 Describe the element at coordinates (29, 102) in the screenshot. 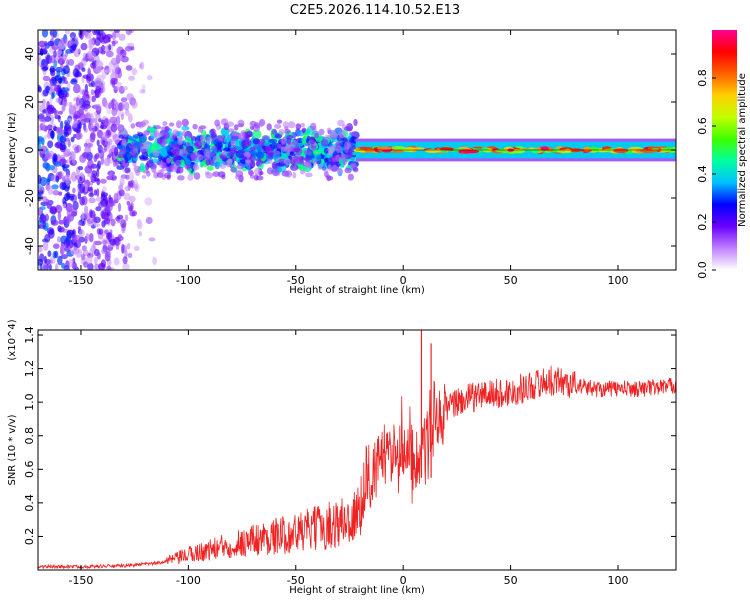

I see `y-tick-label: 20` at that location.